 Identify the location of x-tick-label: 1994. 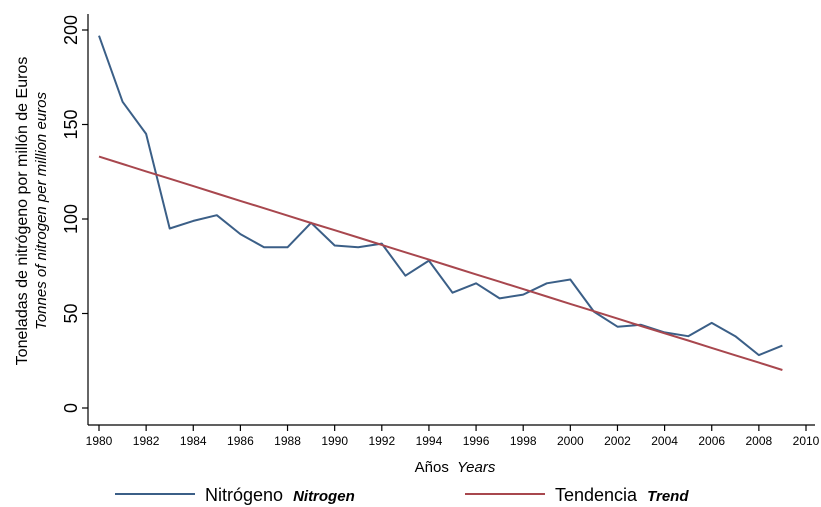
(429, 441).